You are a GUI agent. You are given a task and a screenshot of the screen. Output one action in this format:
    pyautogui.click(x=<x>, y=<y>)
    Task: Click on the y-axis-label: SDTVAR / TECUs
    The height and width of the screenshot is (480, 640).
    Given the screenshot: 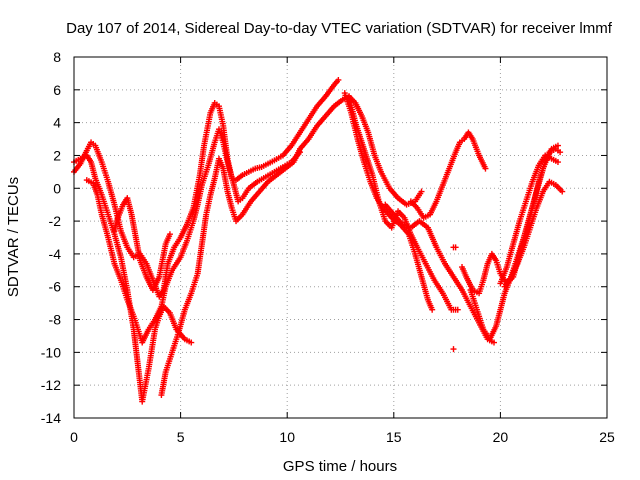 What is the action you would take?
    pyautogui.click(x=13, y=237)
    